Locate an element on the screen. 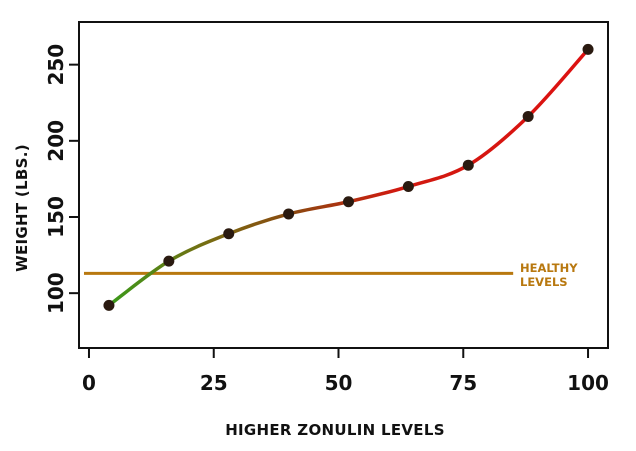 This screenshot has height=451, width=636. y-axis-ticks: 100 150 200 250 is located at coordinates (61, 179).